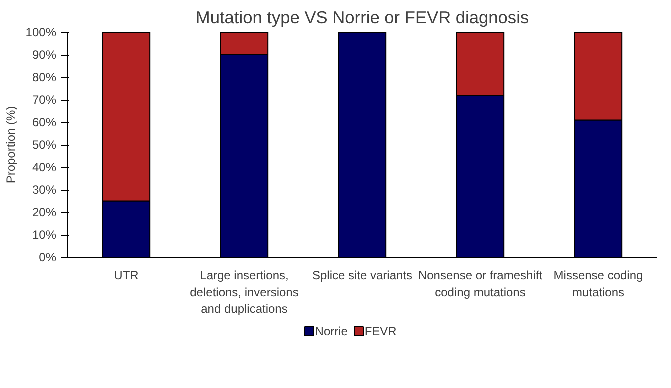 This screenshot has width=671, height=388. I want to click on y-tick-label: 0%, so click(48, 257).